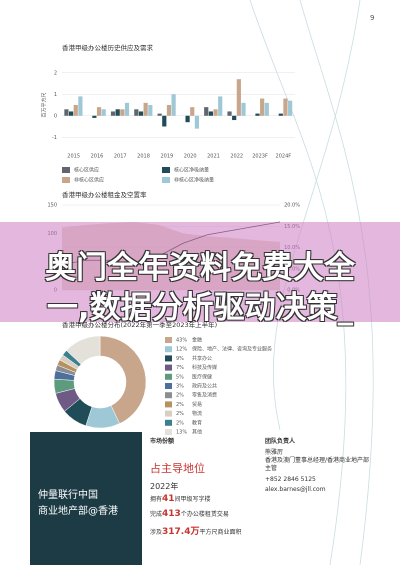  What do you see at coordinates (197, 413) in the screenshot?
I see `legend-label: 物流` at bounding box center [197, 413].